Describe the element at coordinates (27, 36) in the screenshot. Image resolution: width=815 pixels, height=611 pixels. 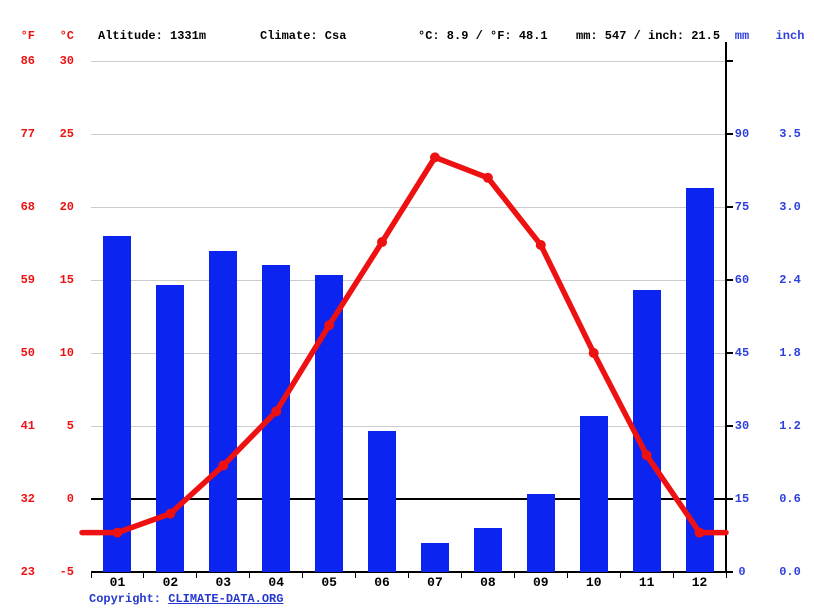
I see `fahrenheit-unit-label: °F` at that location.